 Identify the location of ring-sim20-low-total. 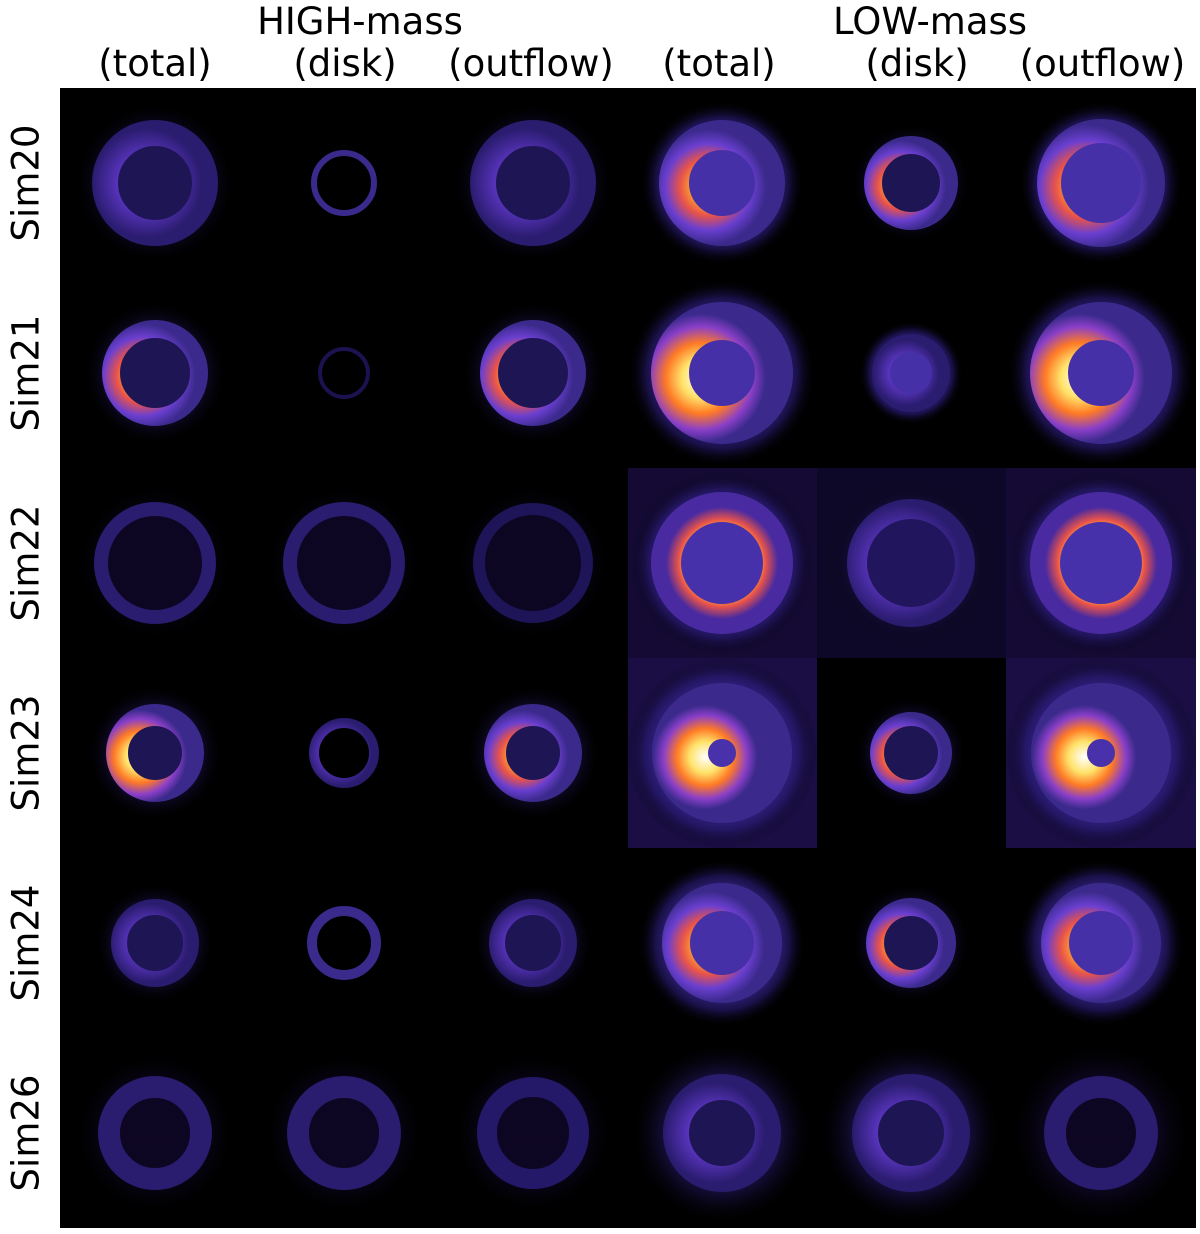
(722, 183).